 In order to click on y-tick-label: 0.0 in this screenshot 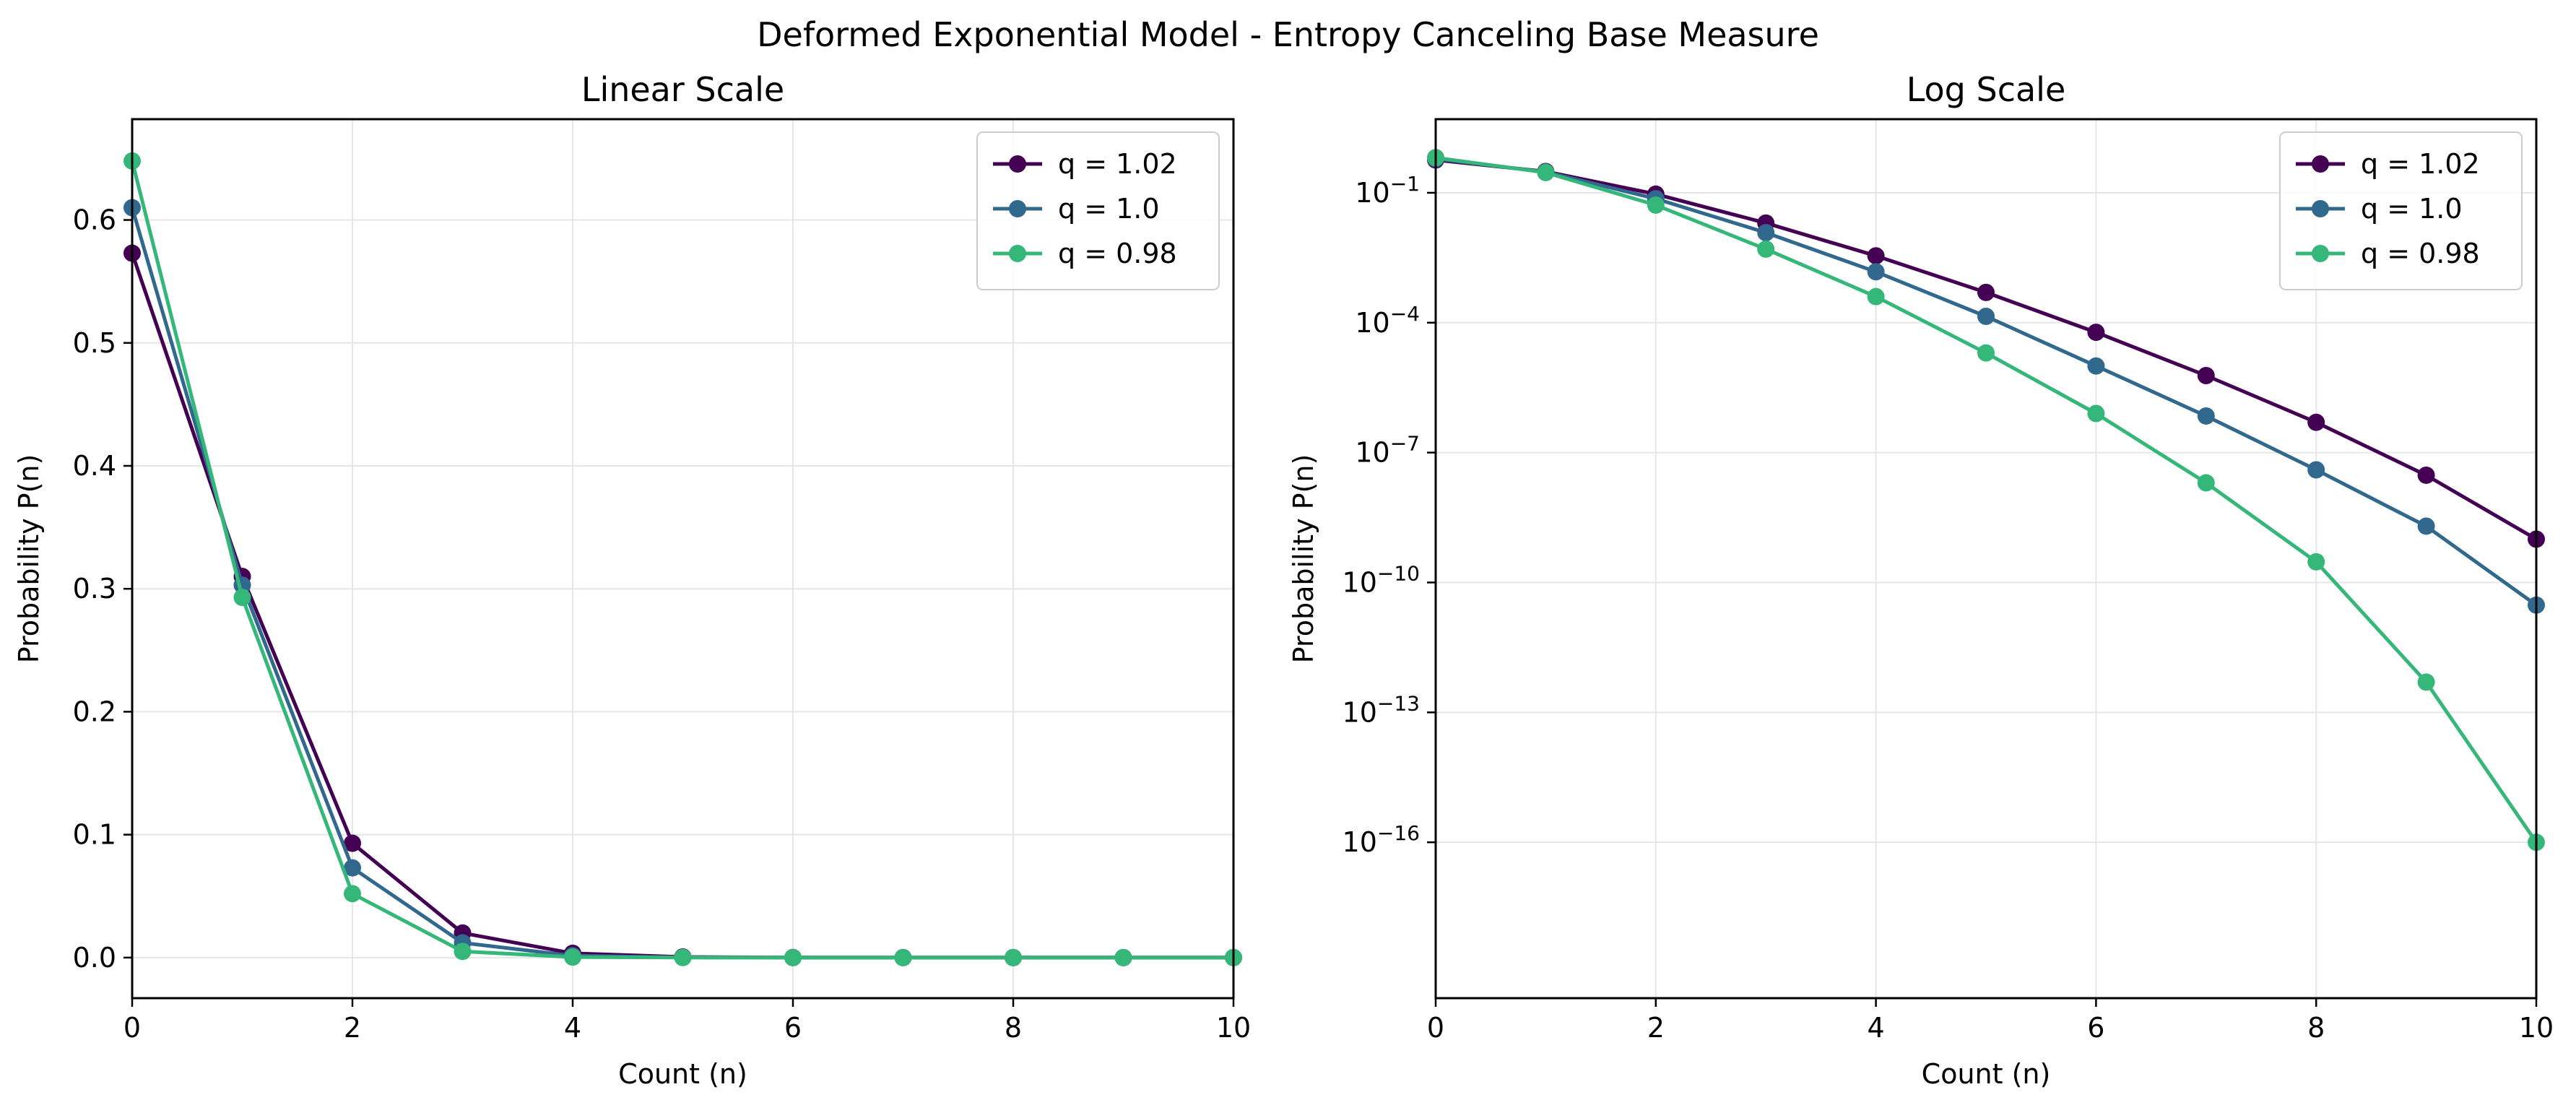, I will do `click(94, 958)`.